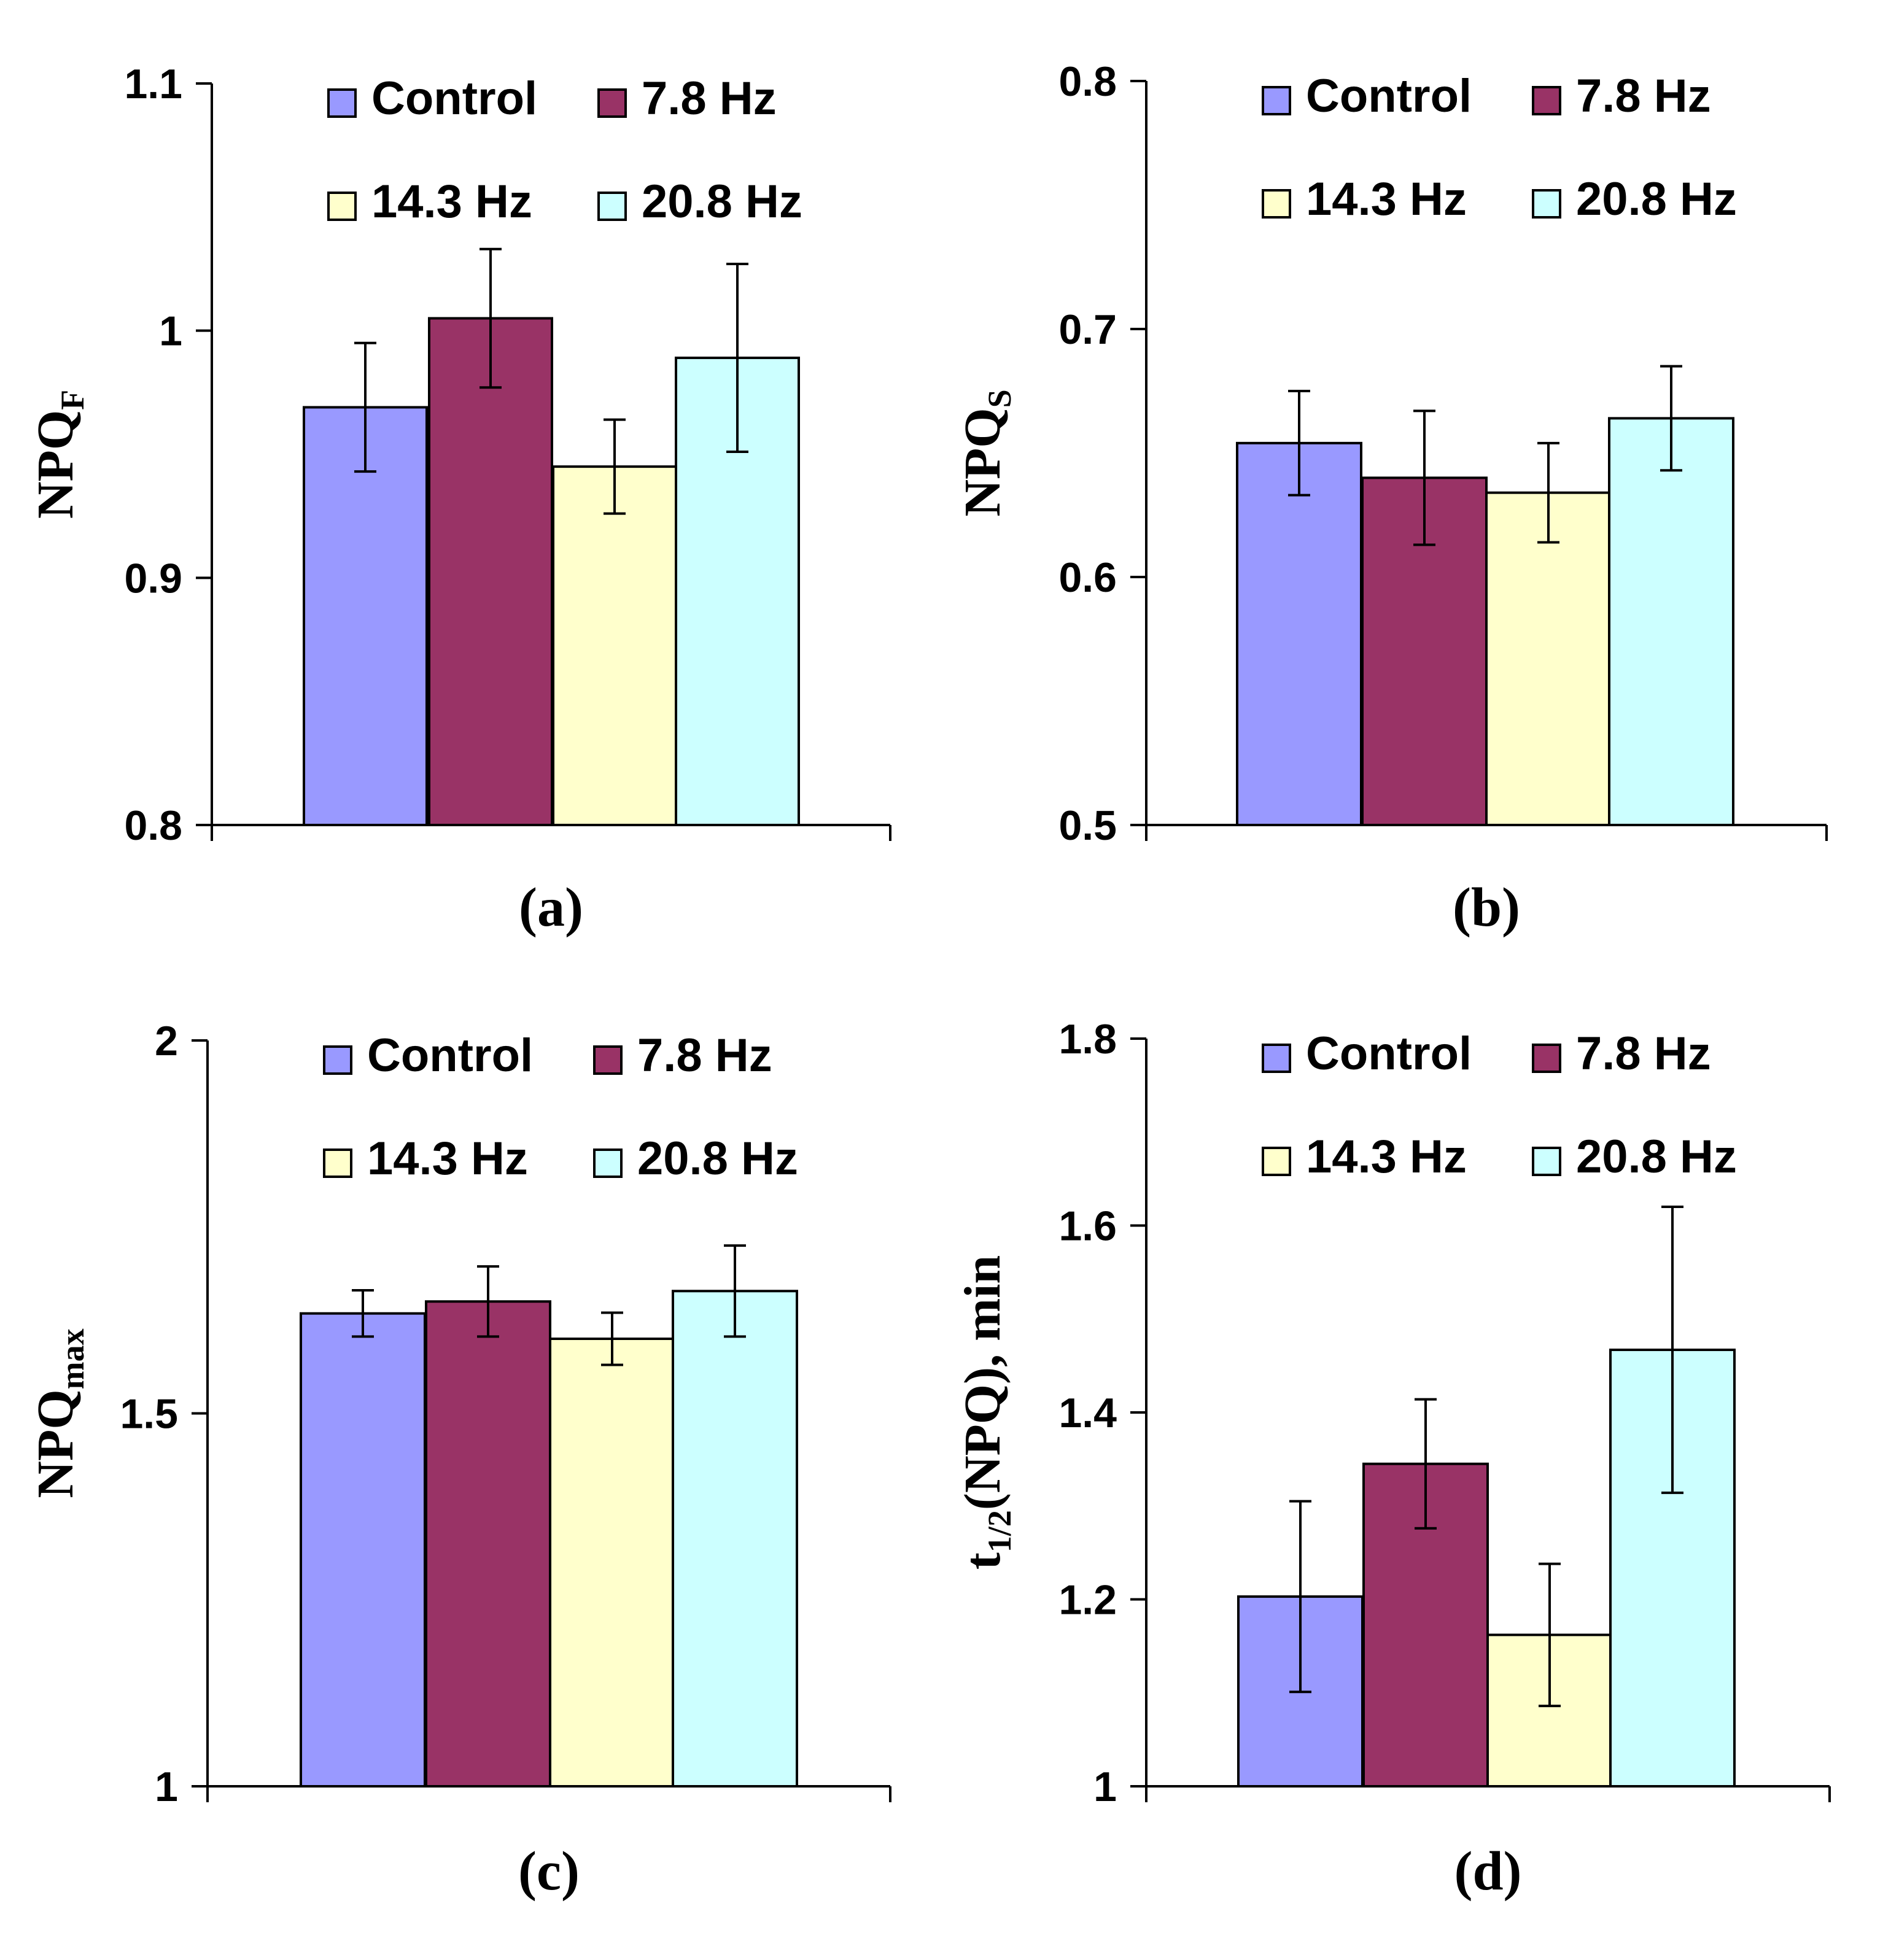  I want to click on y-tick-label: 1.5, so click(149, 1414).